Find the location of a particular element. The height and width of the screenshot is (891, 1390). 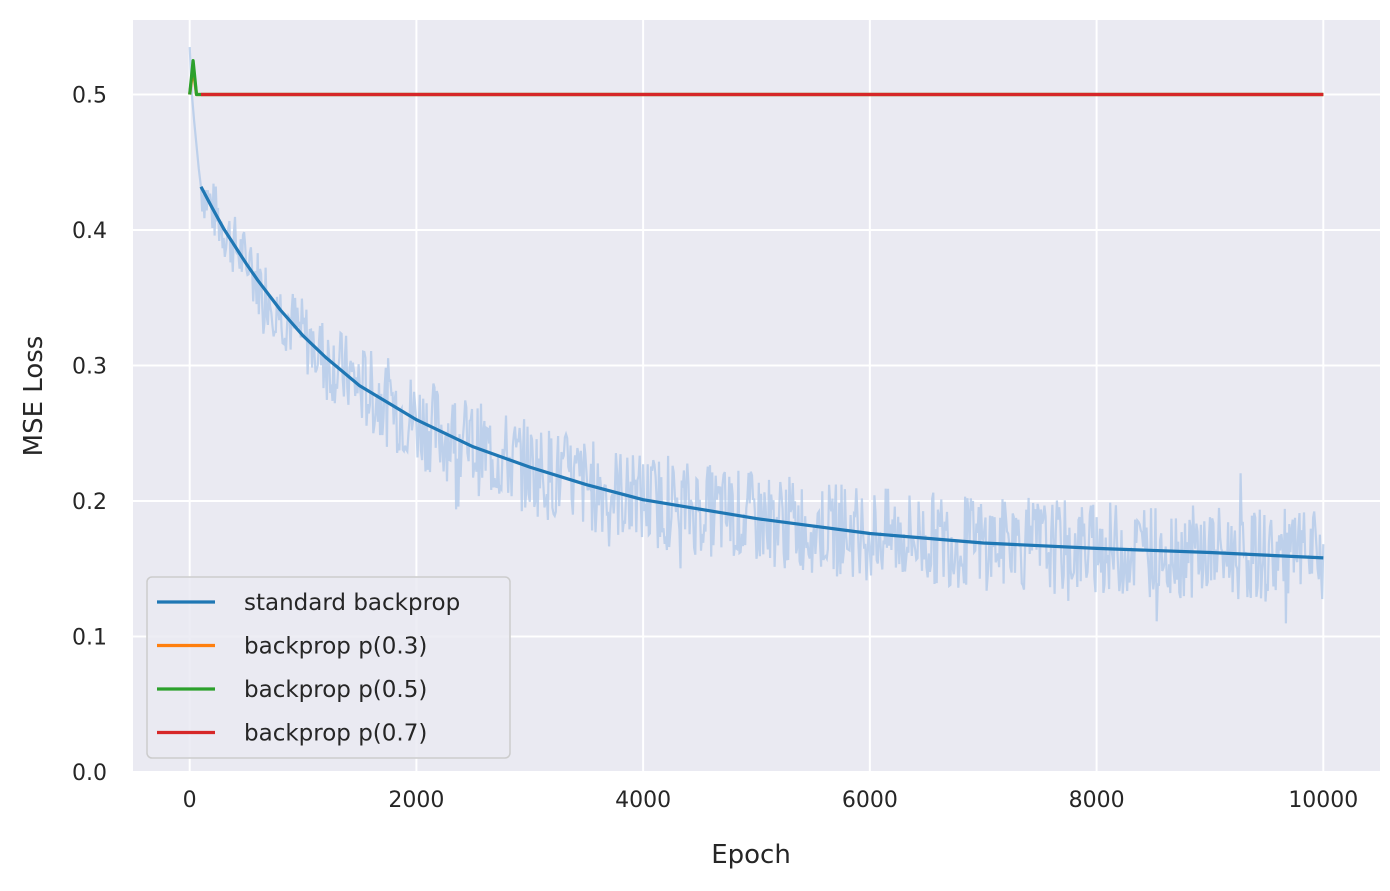

x-tick-label: 4000 is located at coordinates (643, 800).